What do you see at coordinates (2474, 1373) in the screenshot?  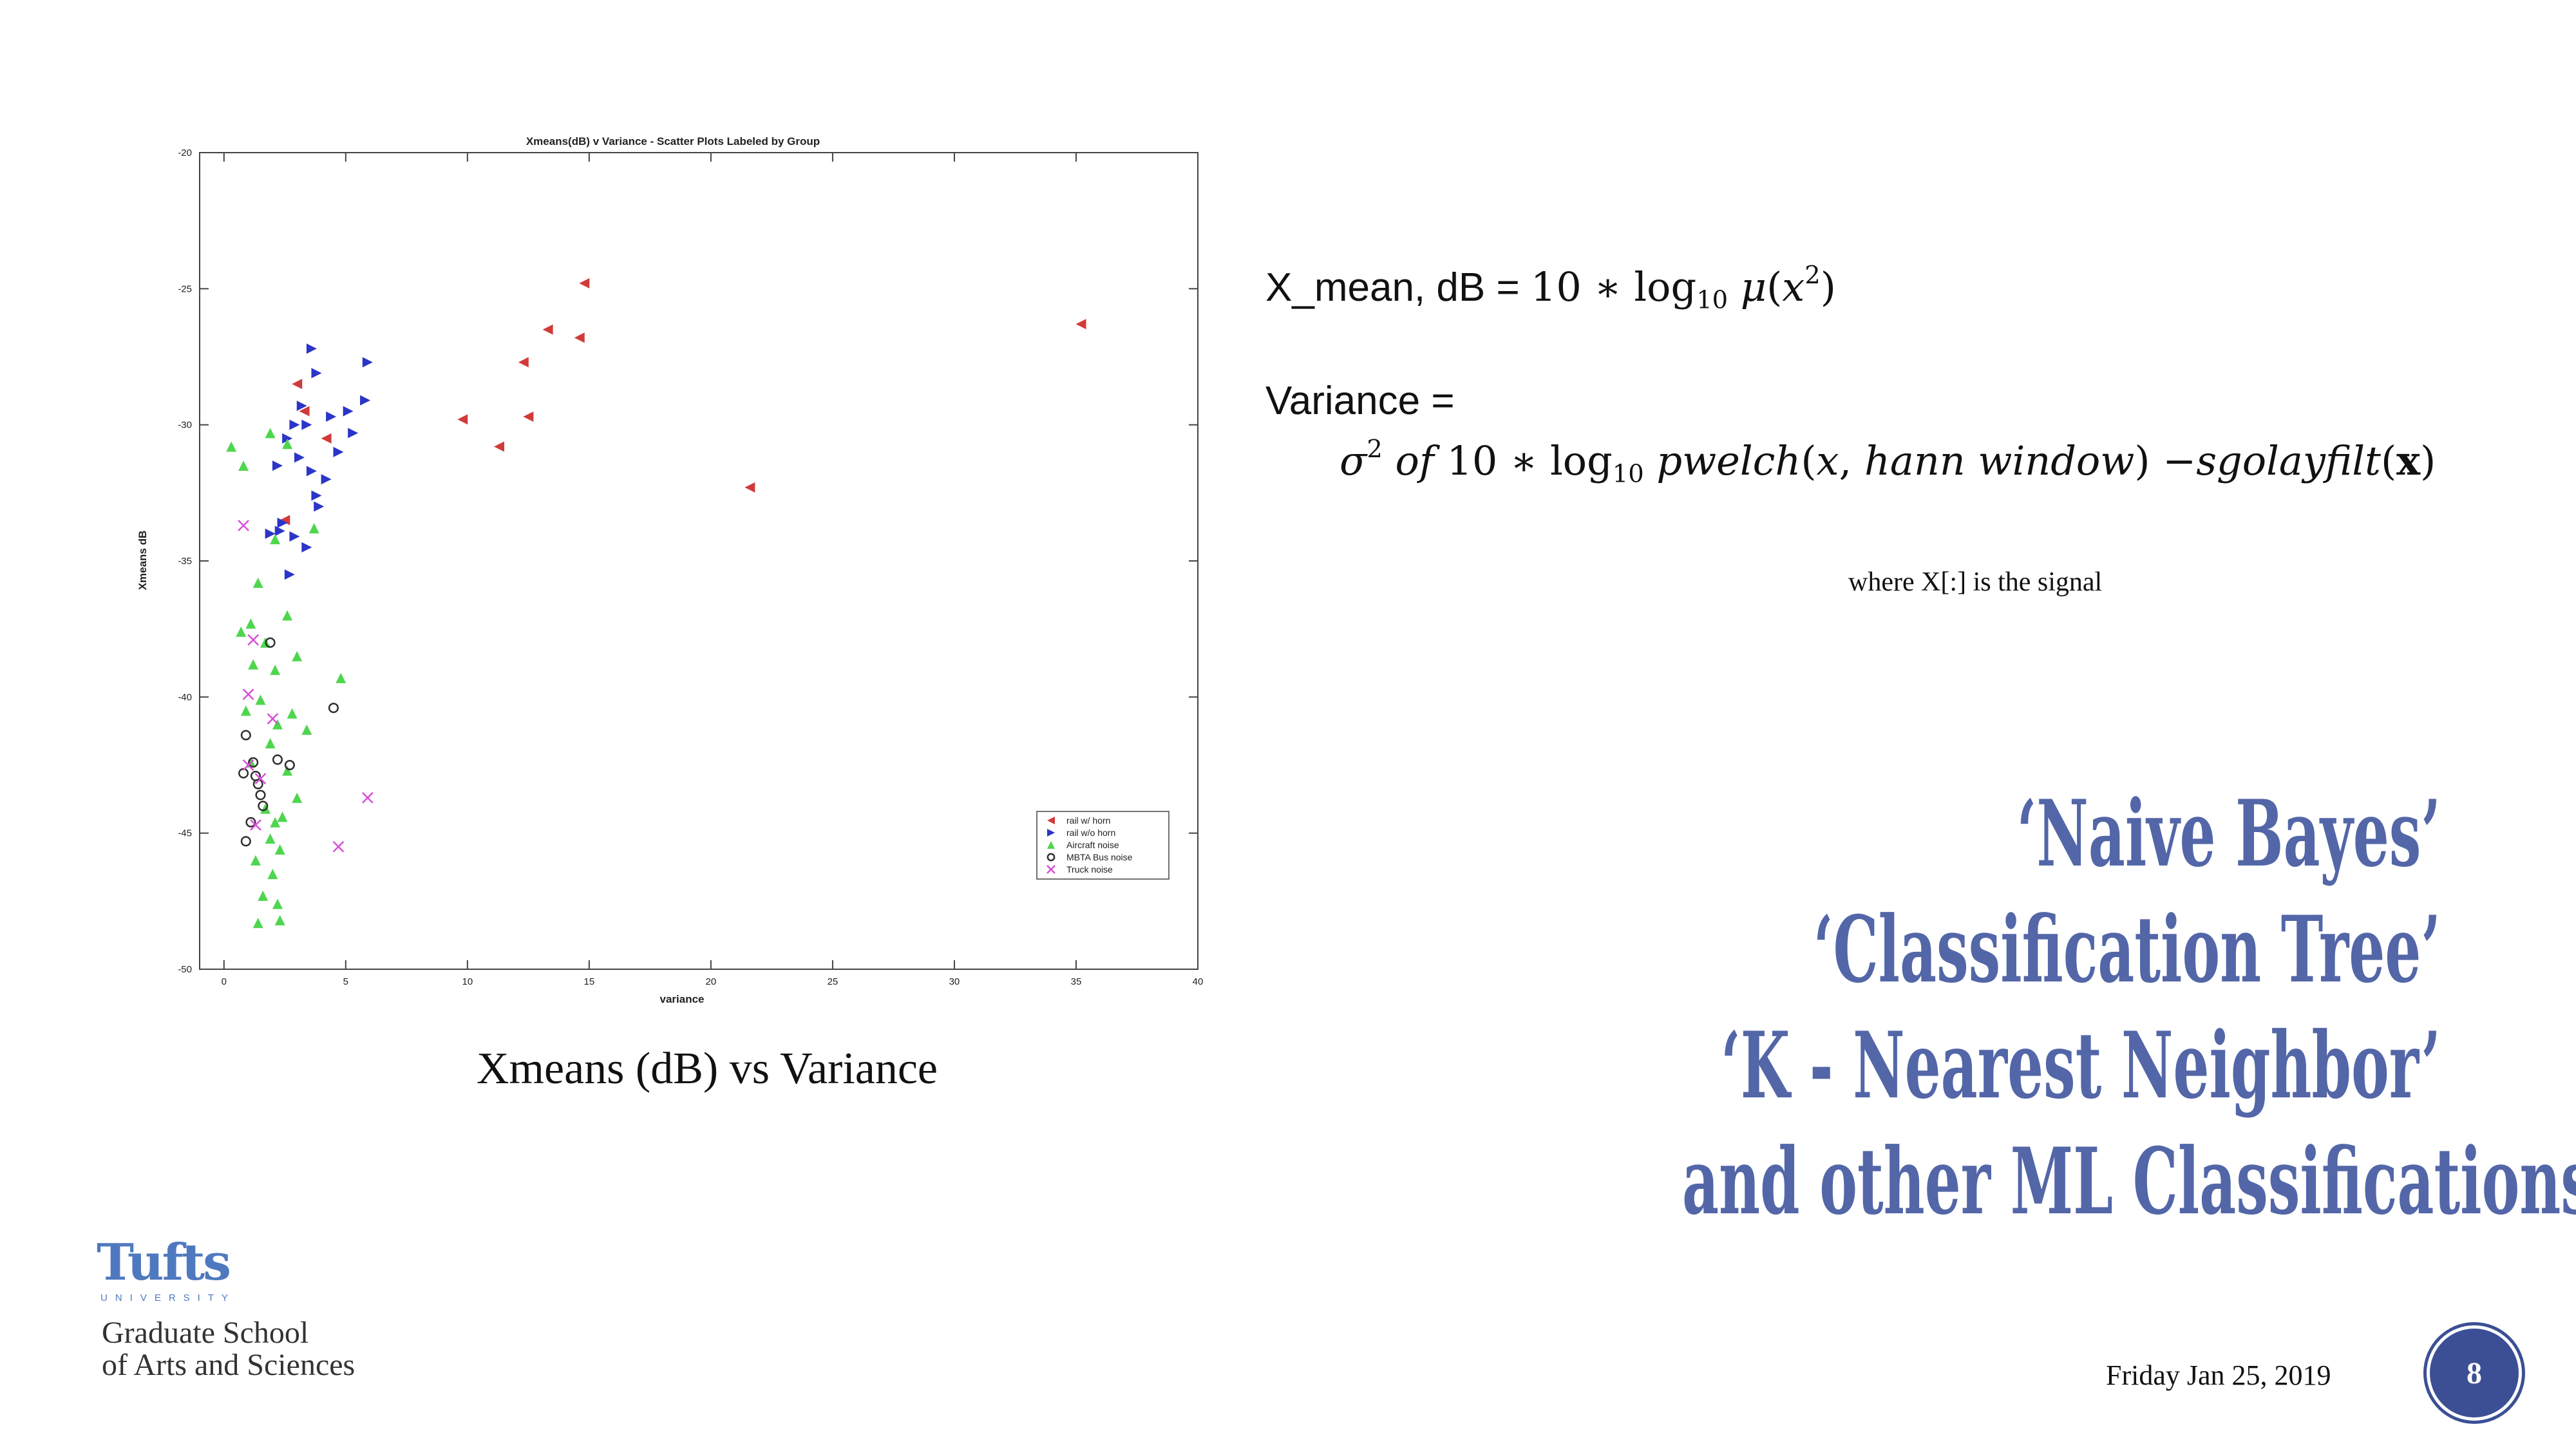 I see `page-number-badge: 8` at bounding box center [2474, 1373].